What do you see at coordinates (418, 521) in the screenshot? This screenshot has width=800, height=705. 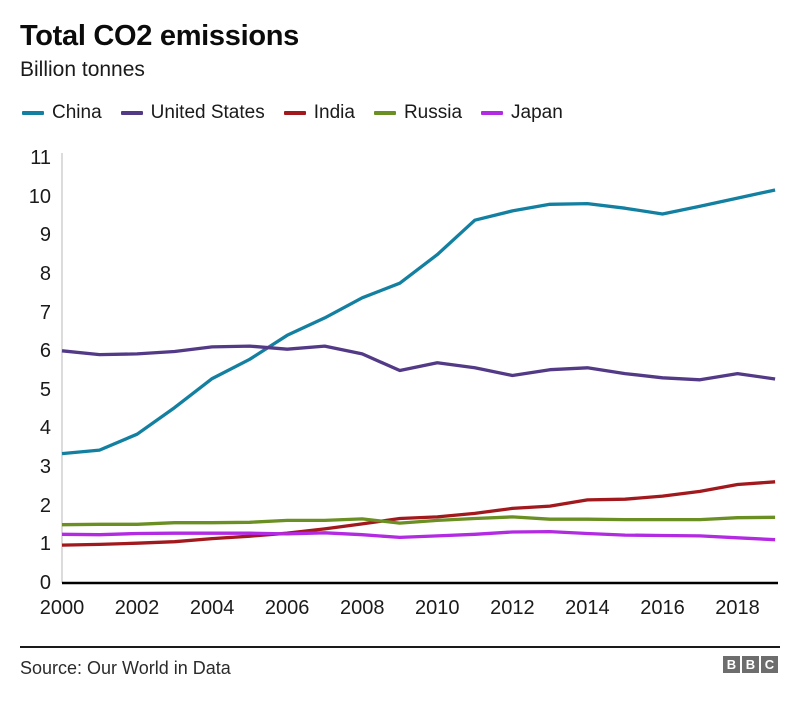 I see `series-line-russia` at bounding box center [418, 521].